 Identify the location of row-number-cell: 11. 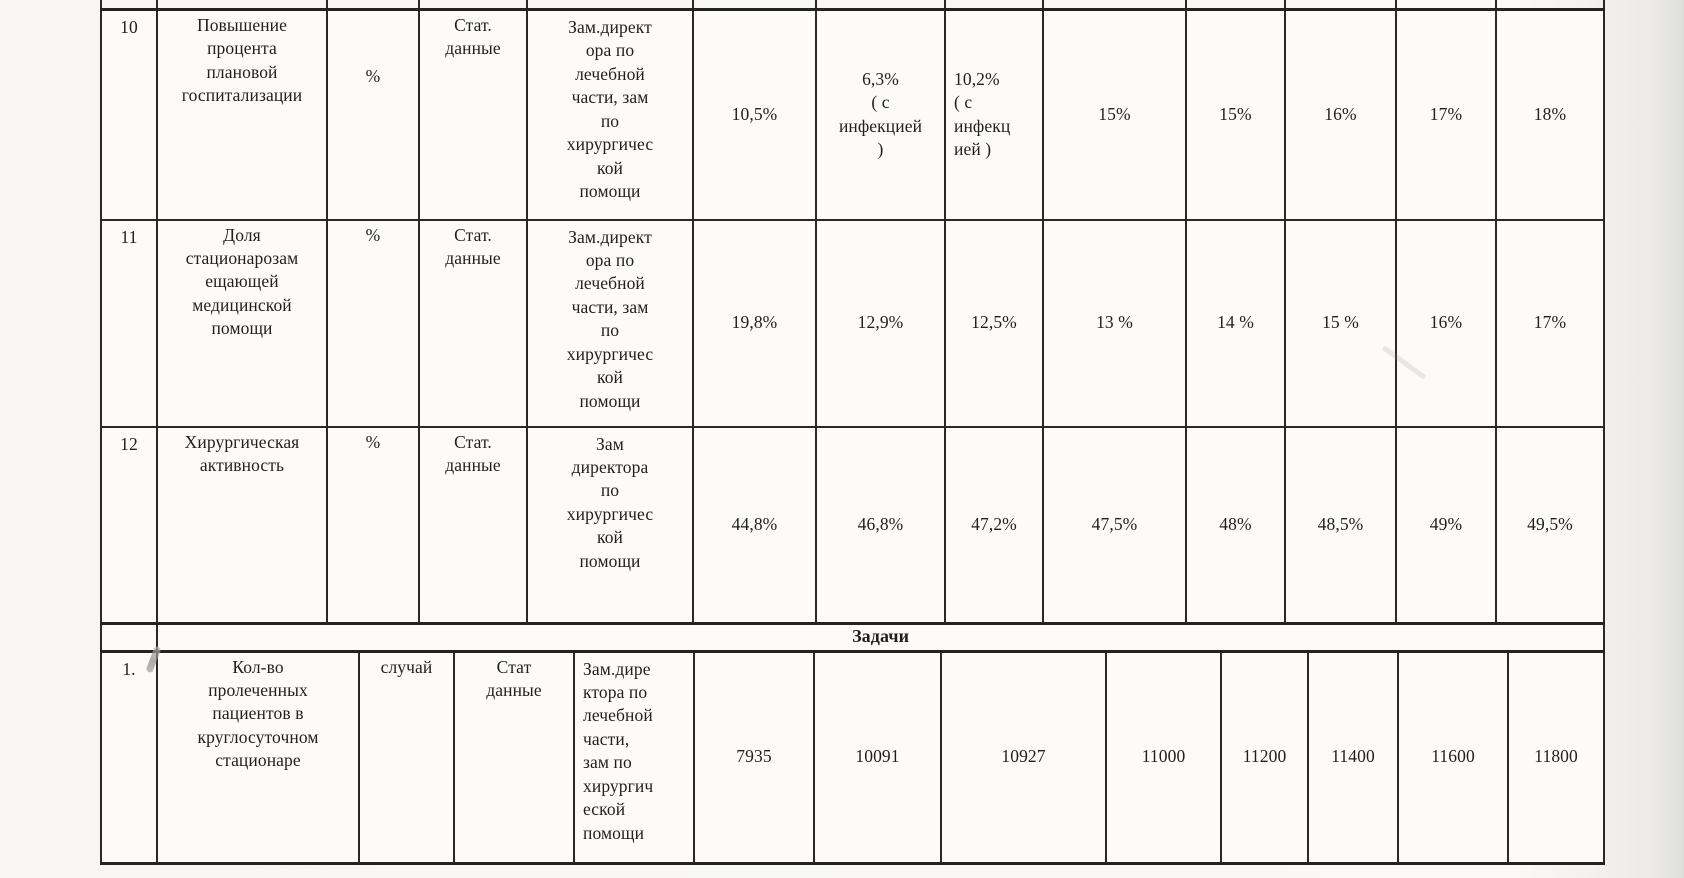
(129, 323).